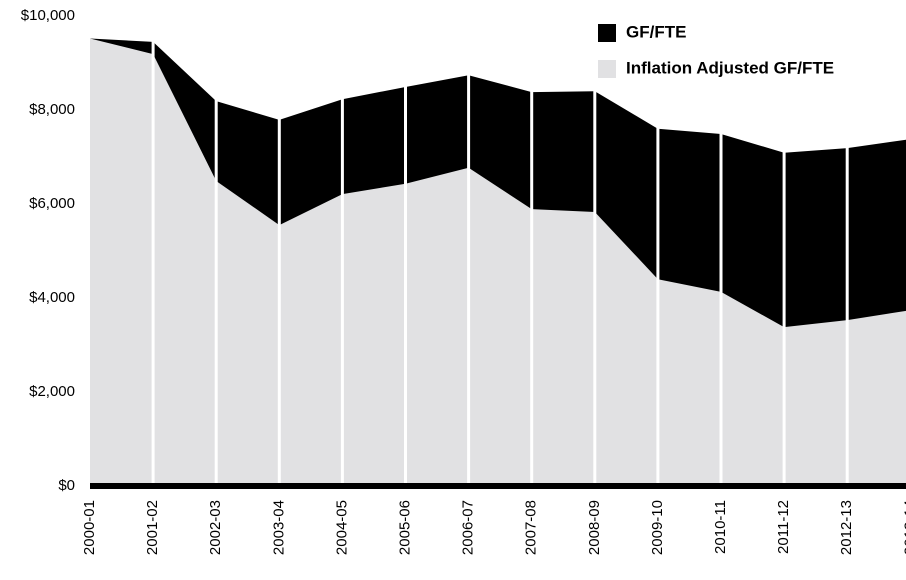 The width and height of the screenshot is (906, 580). What do you see at coordinates (720, 527) in the screenshot?
I see `x-tick-label: 2010-11` at bounding box center [720, 527].